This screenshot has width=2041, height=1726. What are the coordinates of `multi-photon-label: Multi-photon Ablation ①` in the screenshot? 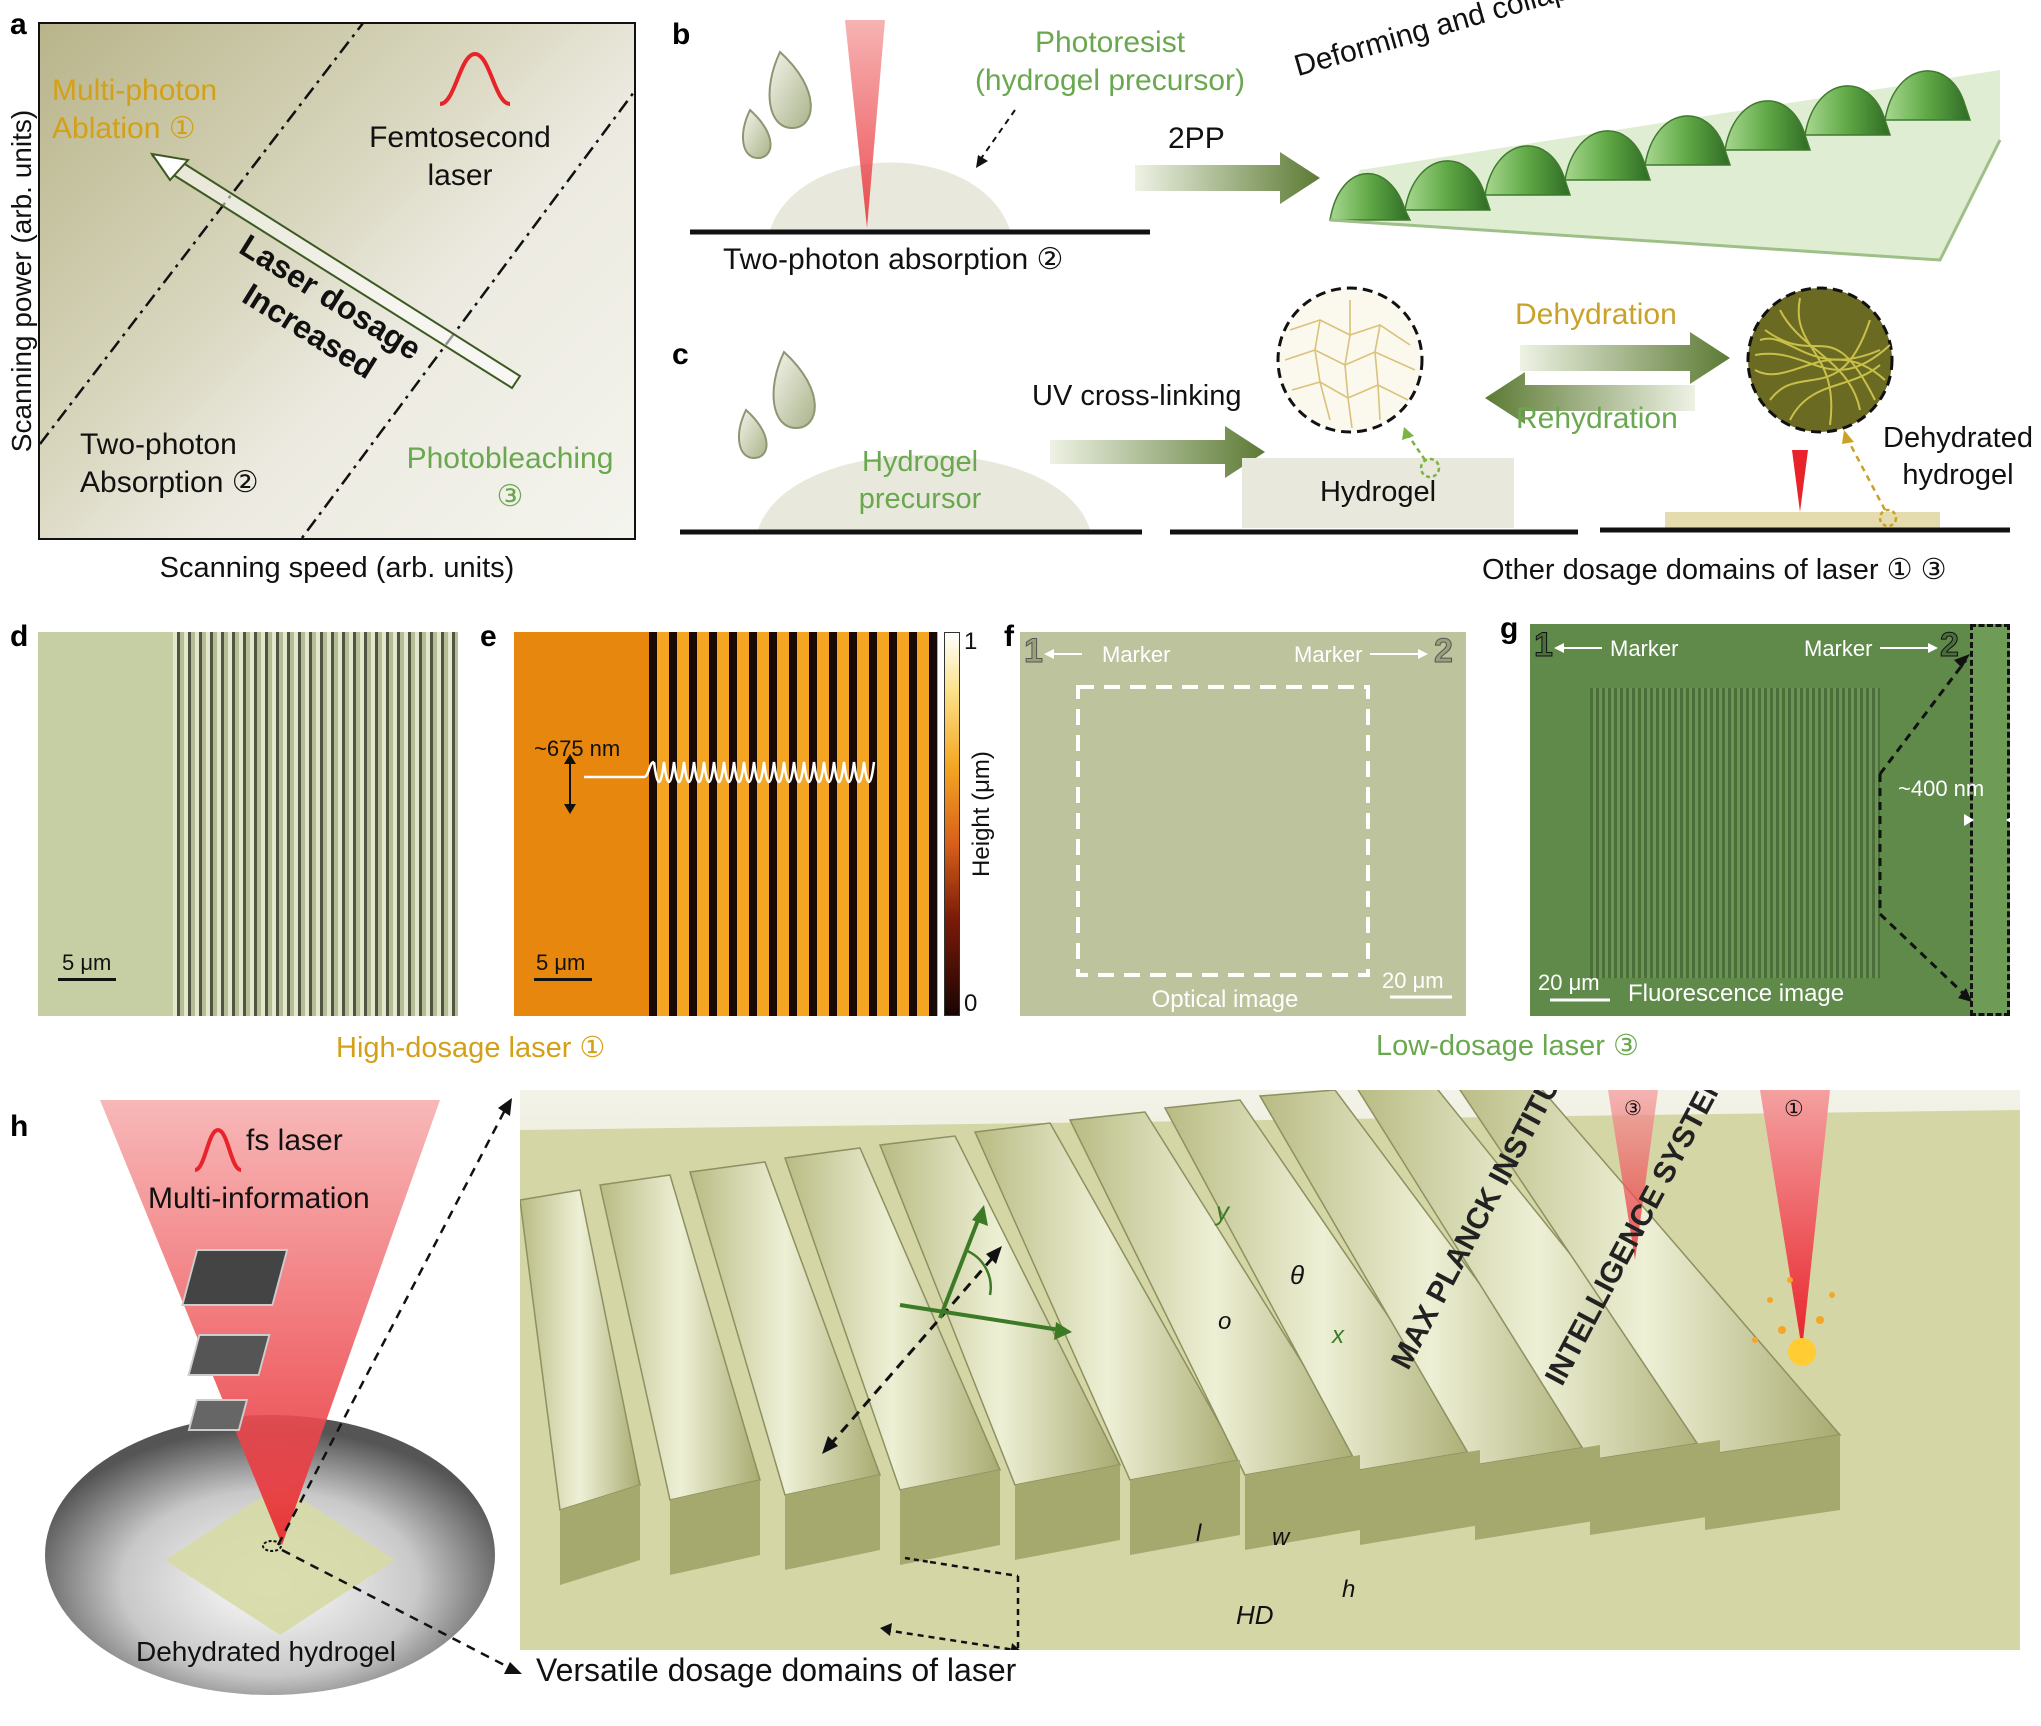 It's located at (135, 109).